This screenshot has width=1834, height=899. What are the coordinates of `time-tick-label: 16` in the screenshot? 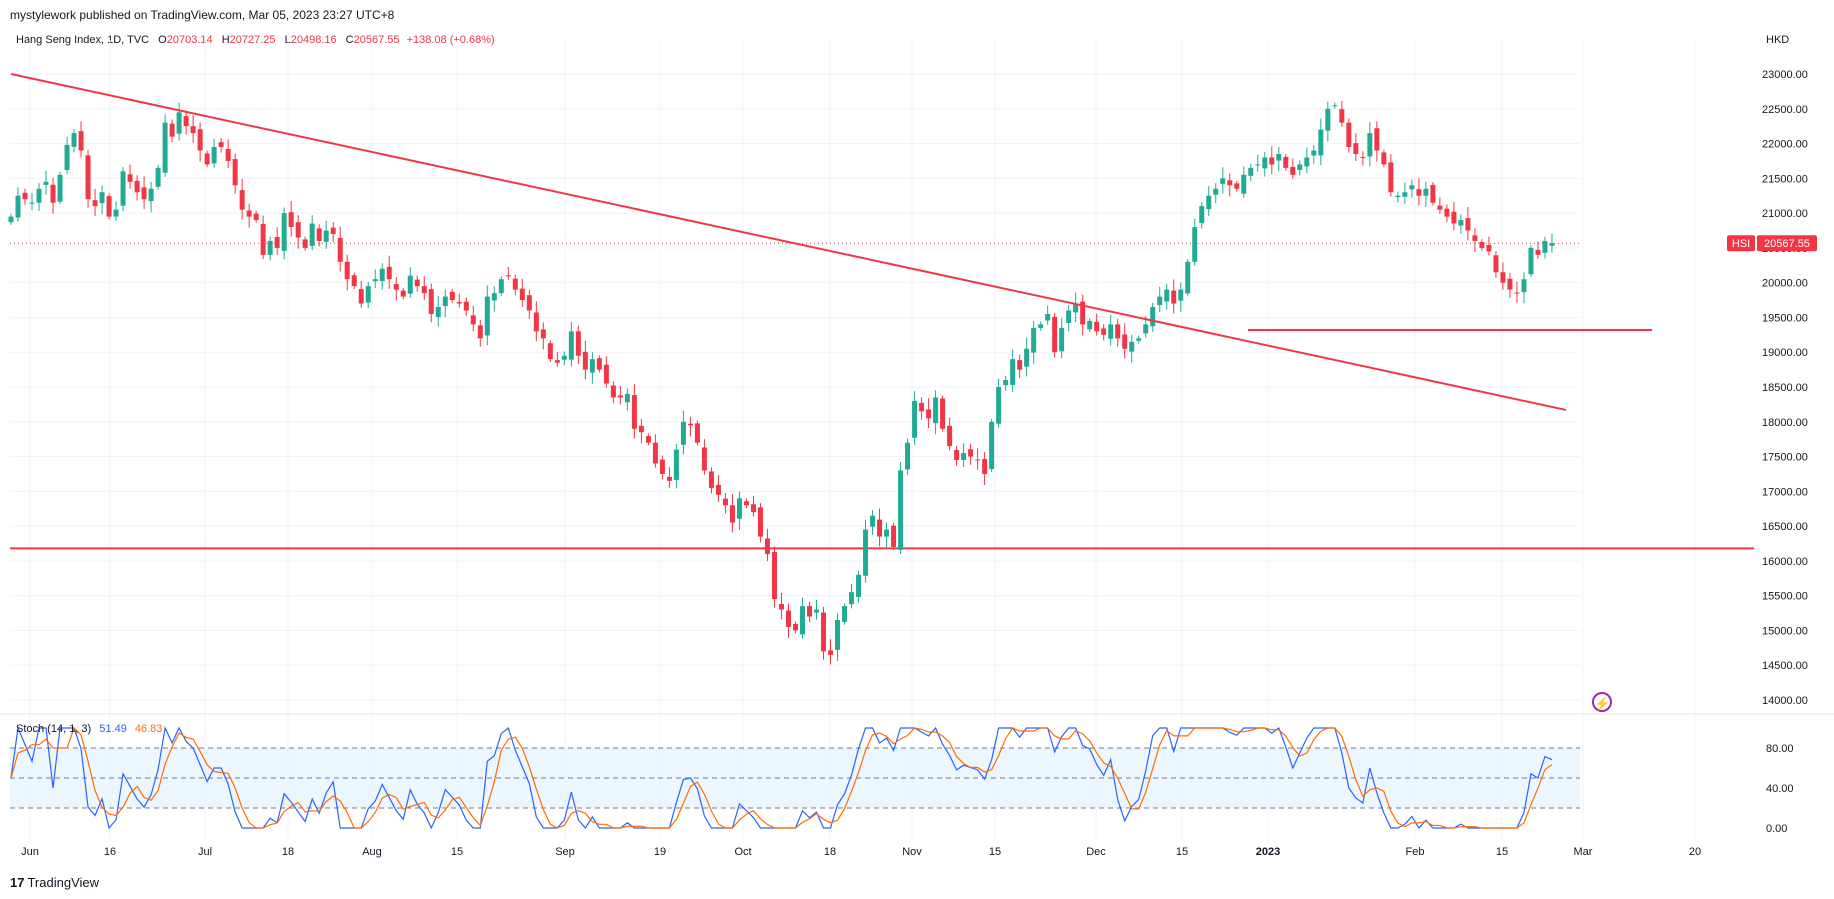 It's located at (110, 852).